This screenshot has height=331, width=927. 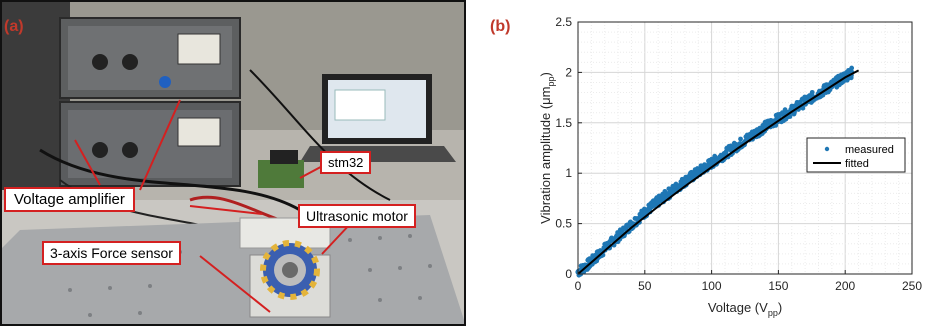 What do you see at coordinates (563, 123) in the screenshot?
I see `y-tick-label: 1.5` at bounding box center [563, 123].